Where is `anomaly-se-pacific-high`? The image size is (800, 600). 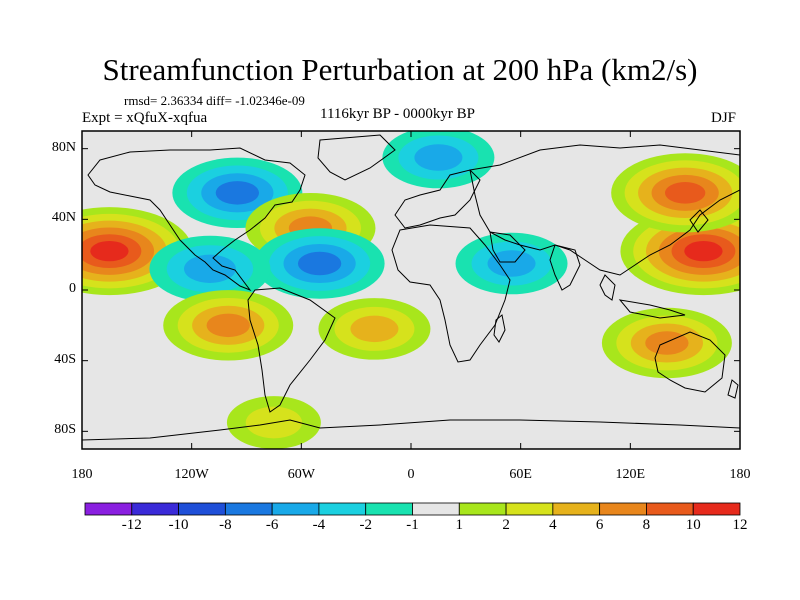 anomaly-se-pacific-high is located at coordinates (228, 325).